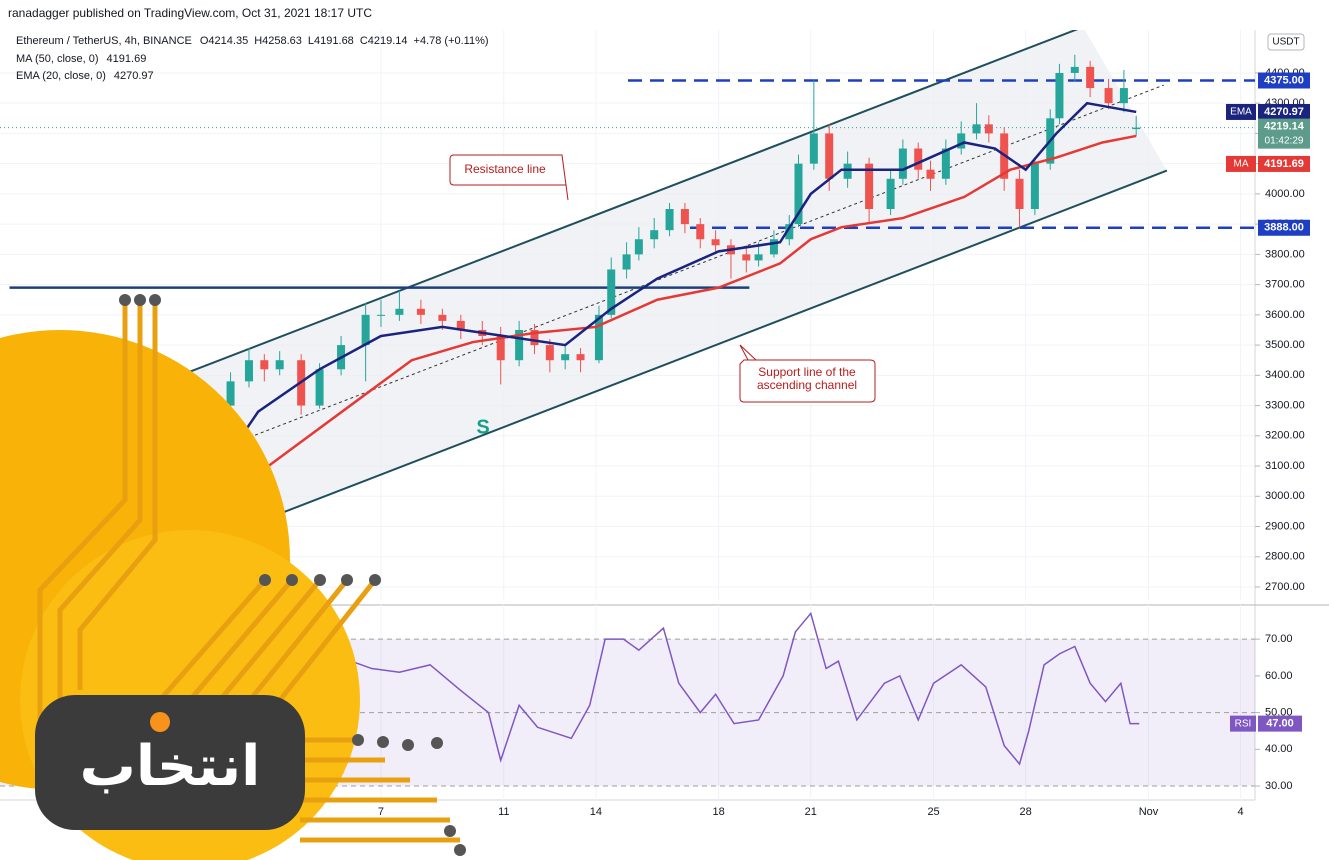 Image resolution: width=1329 pixels, height=860 pixels. I want to click on rsi-line, so click(649, 688).